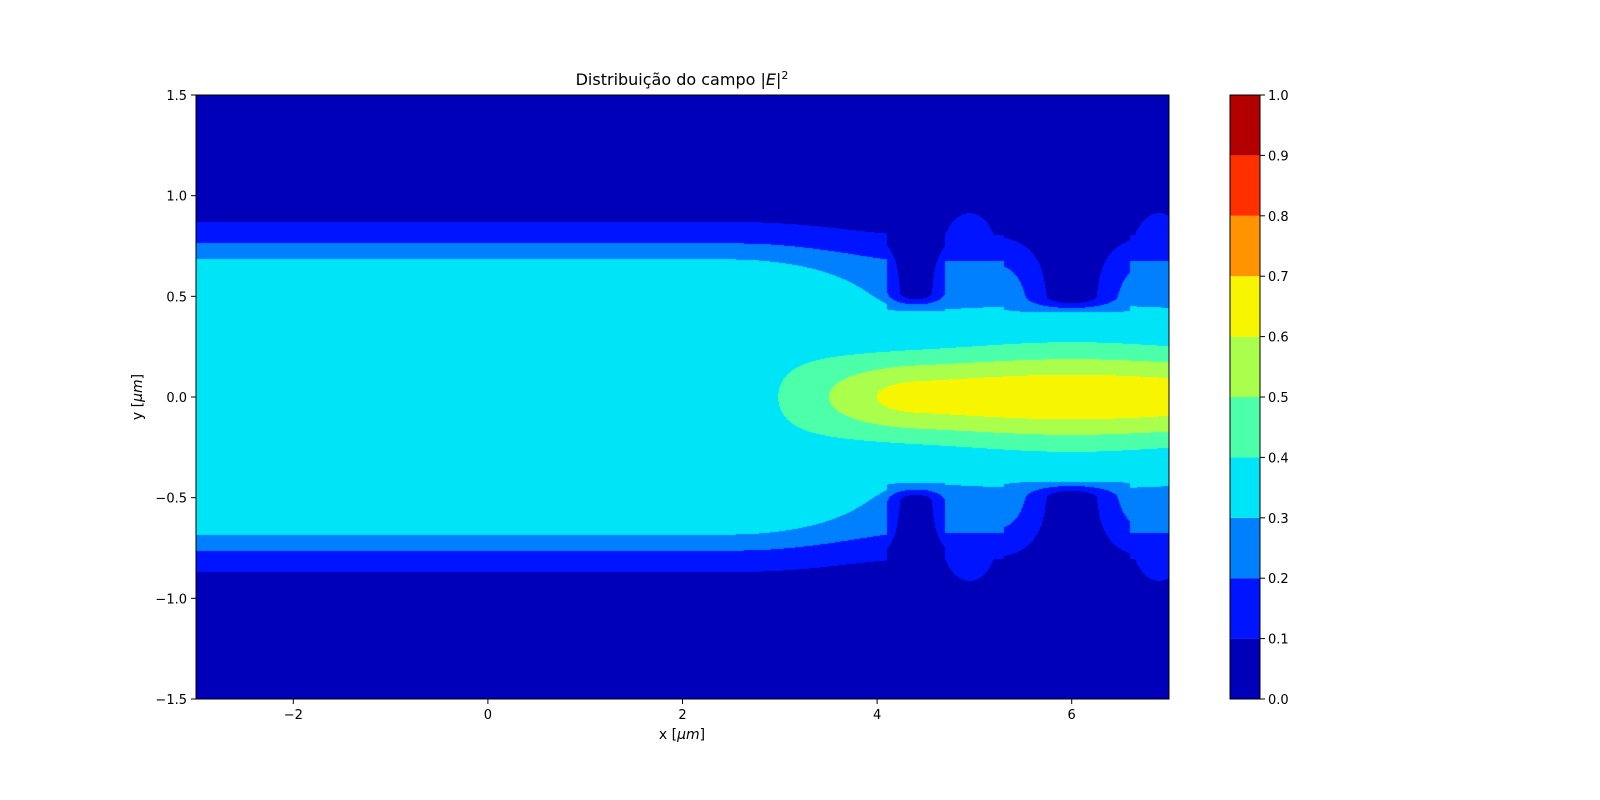 Image resolution: width=1600 pixels, height=800 pixels. I want to click on colorbar-tick-label: 0.4, so click(1278, 458).